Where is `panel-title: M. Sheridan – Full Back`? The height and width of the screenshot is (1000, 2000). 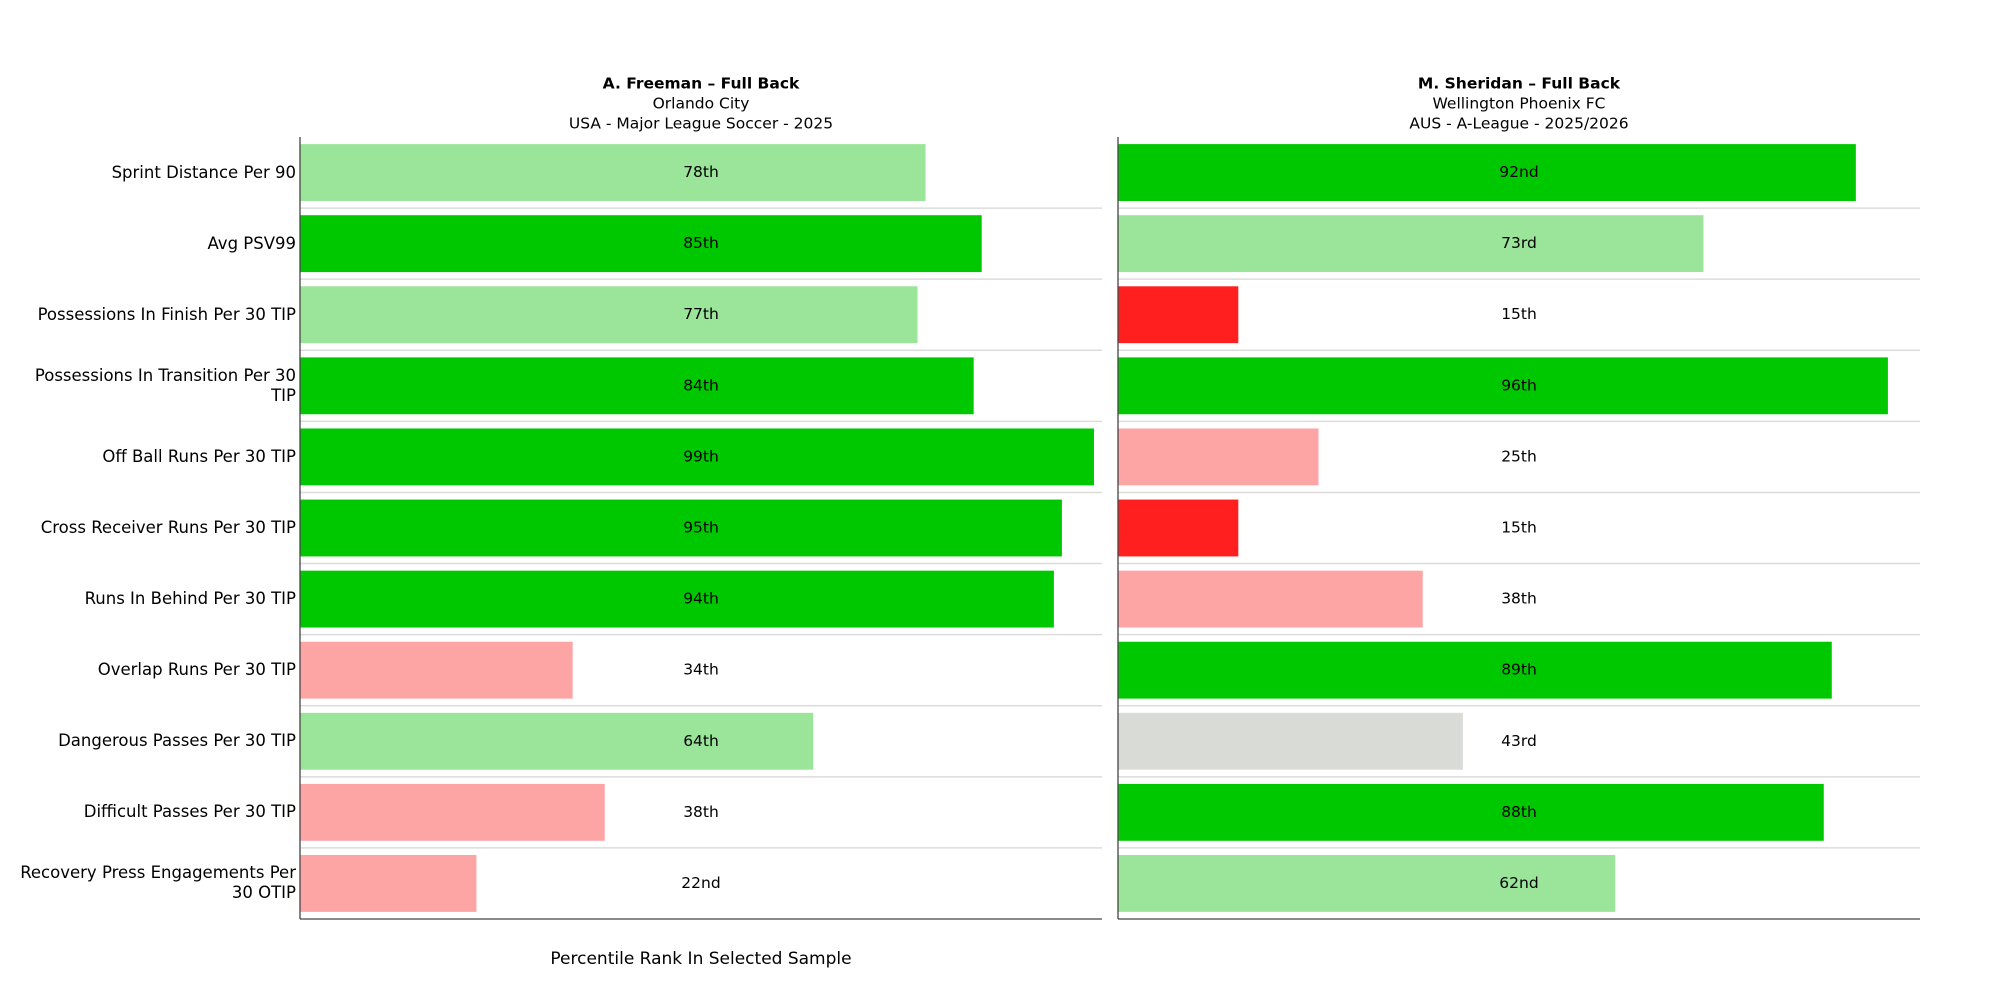 panel-title: M. Sheridan – Full Back is located at coordinates (1519, 84).